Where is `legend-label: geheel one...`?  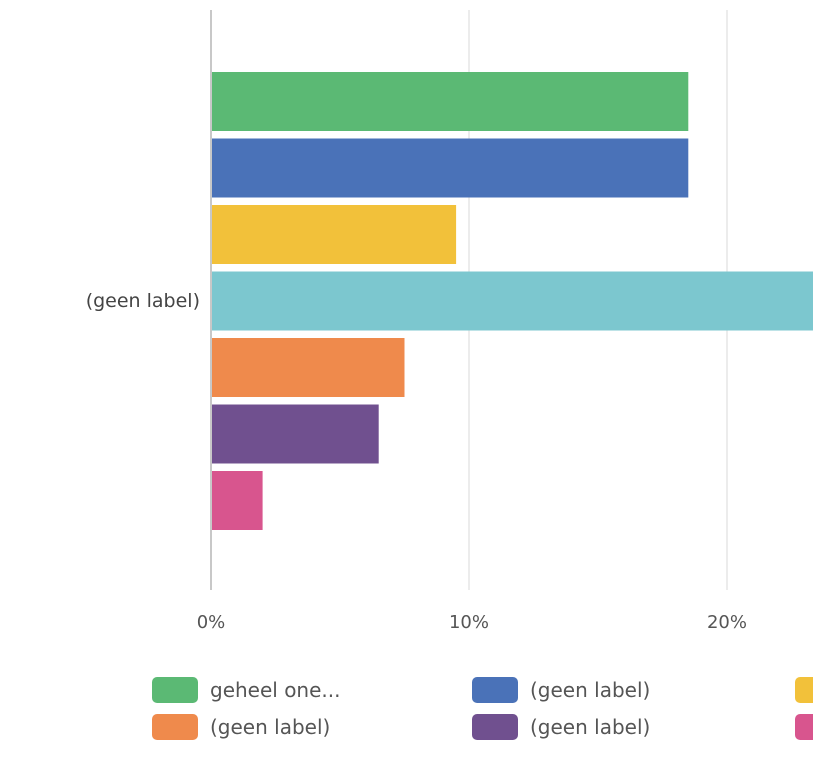 legend-label: geheel one... is located at coordinates (275, 690).